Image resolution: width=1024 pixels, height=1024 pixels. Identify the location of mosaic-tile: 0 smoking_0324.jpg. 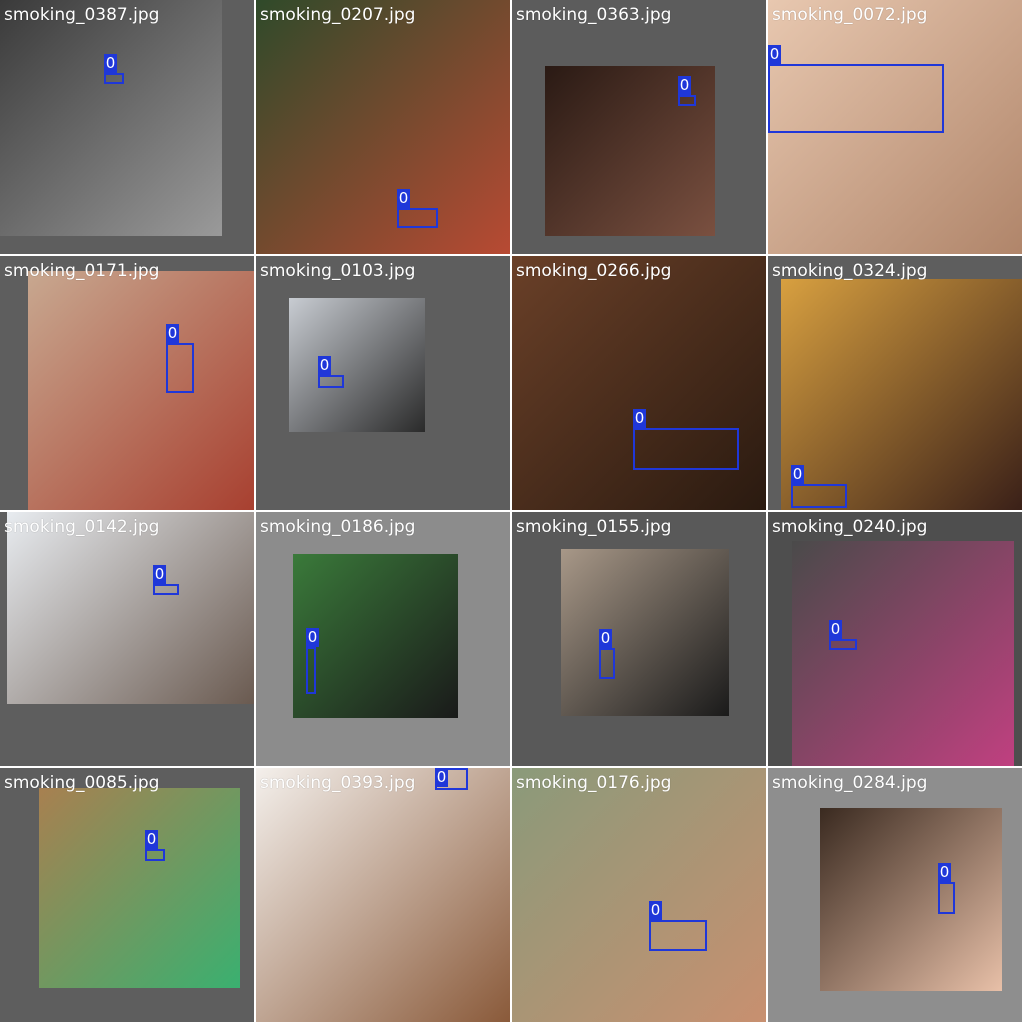
(895, 383).